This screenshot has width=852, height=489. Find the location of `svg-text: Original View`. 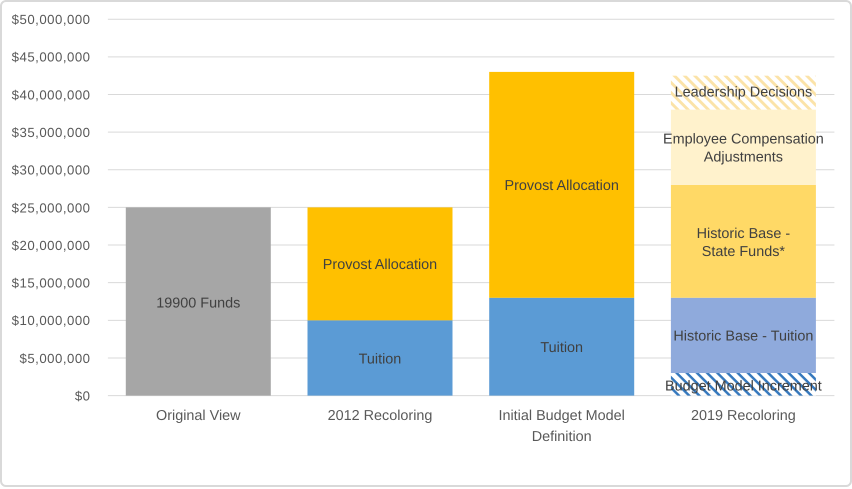

svg-text: Original View is located at coordinates (198, 416).